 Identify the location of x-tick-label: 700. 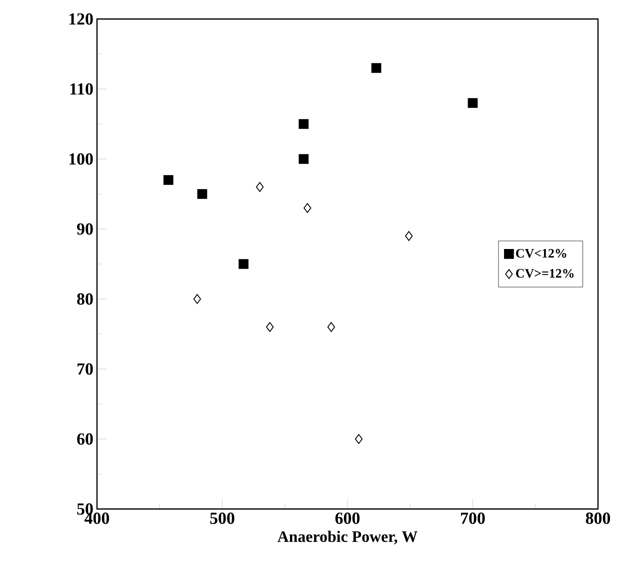
(473, 518).